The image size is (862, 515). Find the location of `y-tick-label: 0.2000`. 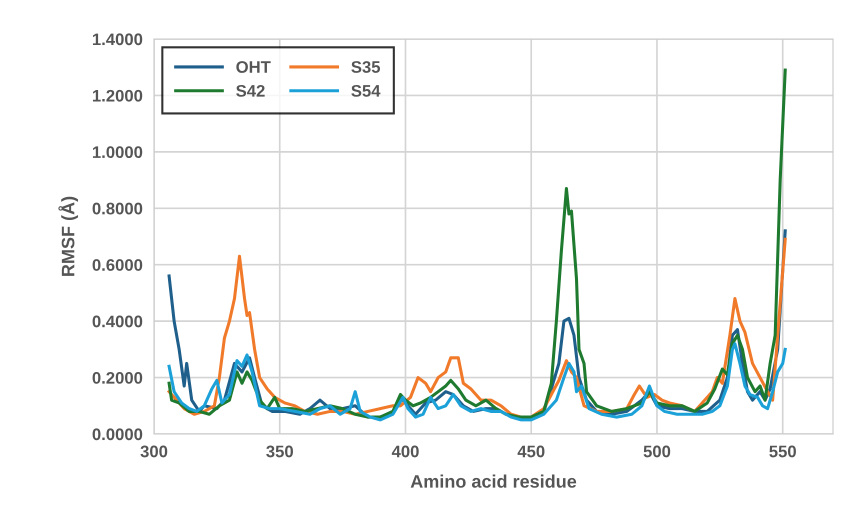

y-tick-label: 0.2000 is located at coordinates (117, 378).